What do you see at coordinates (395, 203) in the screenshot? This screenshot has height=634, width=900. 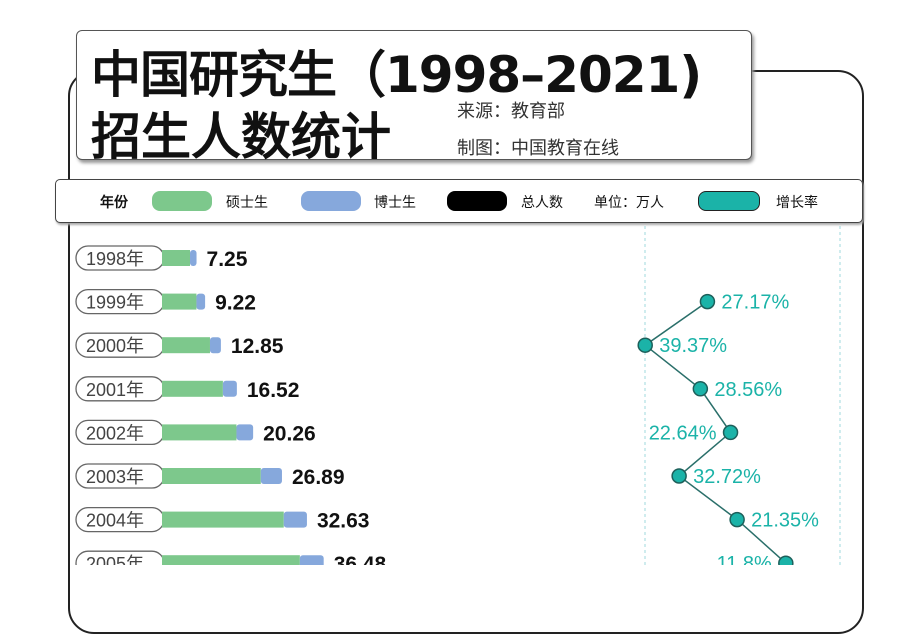 I see `legend-doctor: 博士生` at bounding box center [395, 203].